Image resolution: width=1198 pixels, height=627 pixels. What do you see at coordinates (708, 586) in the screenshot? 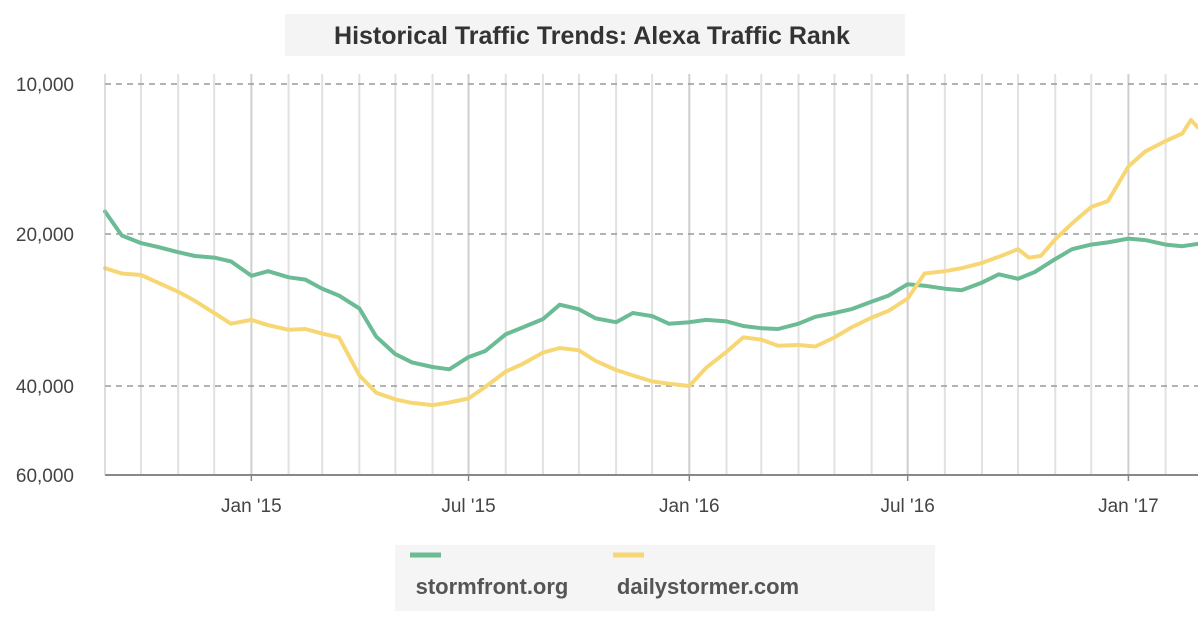
I see `legend-label: dailystormer.com` at bounding box center [708, 586].